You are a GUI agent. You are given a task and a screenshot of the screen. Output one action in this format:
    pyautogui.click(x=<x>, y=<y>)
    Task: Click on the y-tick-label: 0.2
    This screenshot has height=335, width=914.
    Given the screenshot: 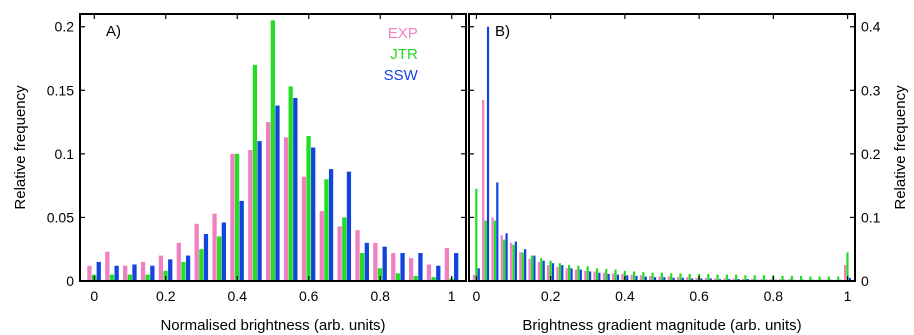 What is the action you would take?
    pyautogui.click(x=871, y=154)
    